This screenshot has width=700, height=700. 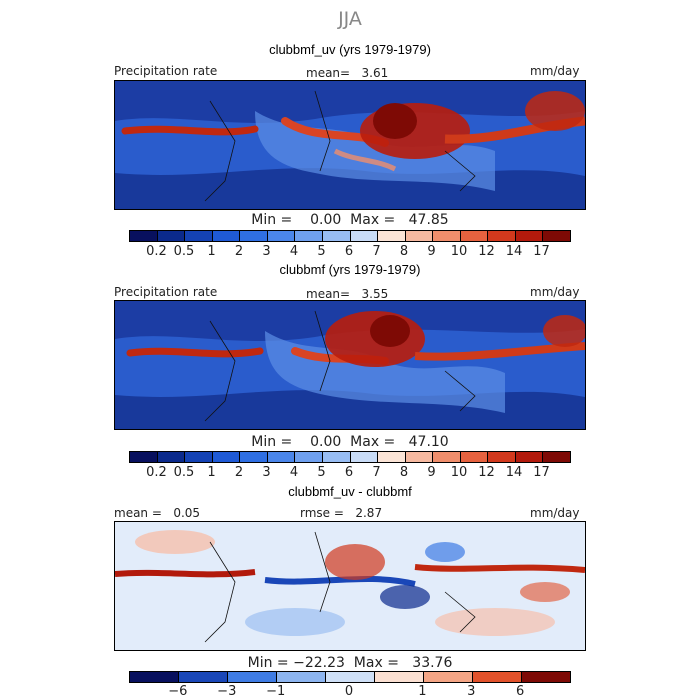 What do you see at coordinates (555, 292) in the screenshot?
I see `panel-2-units: mm/day` at bounding box center [555, 292].